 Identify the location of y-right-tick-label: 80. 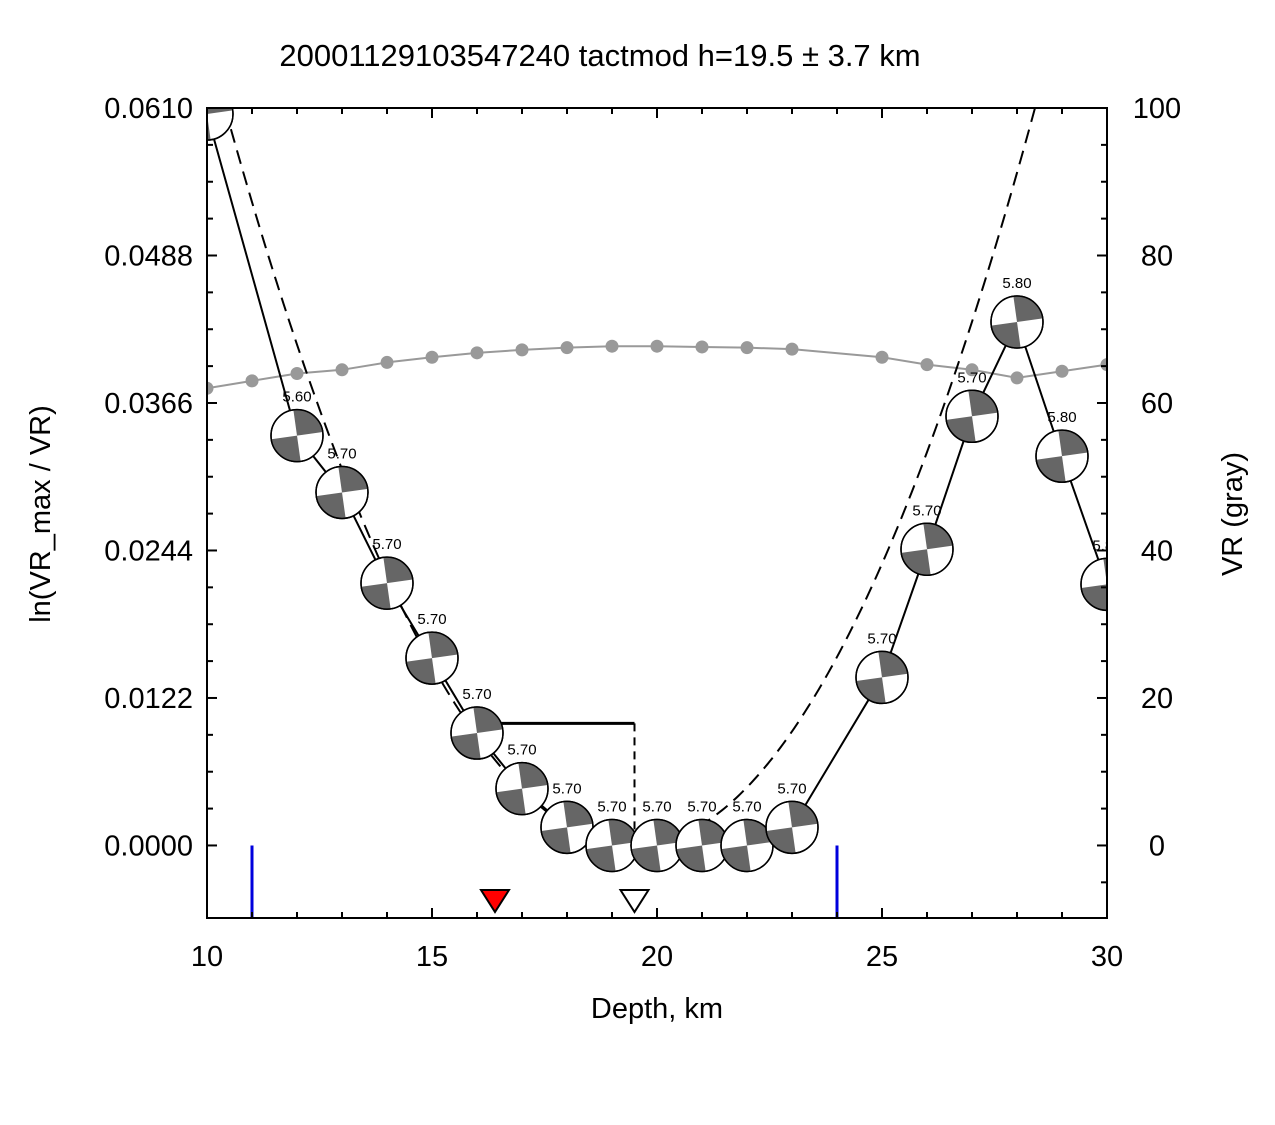
(1157, 256).